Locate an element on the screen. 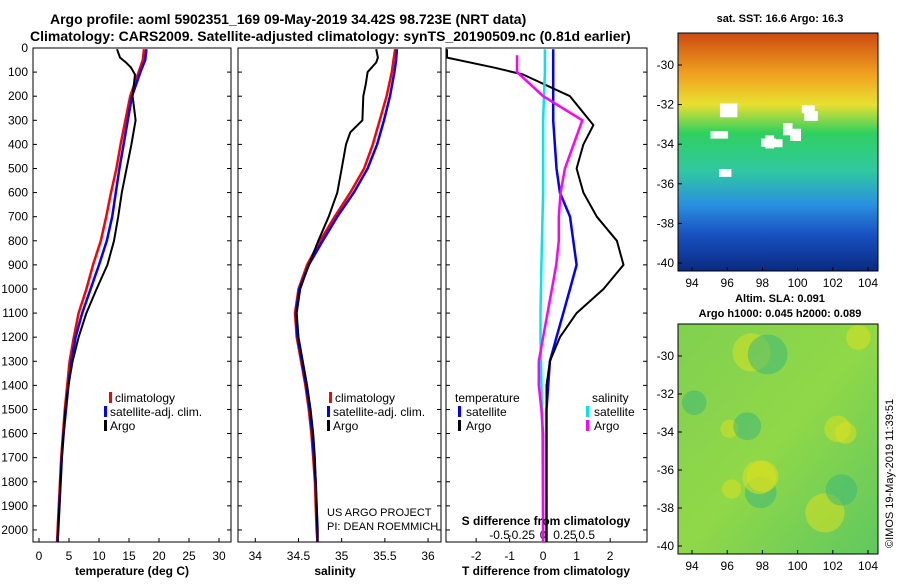 Image resolution: width=900 pixels, height=585 pixels. sst-map-frame is located at coordinates (778, 152).